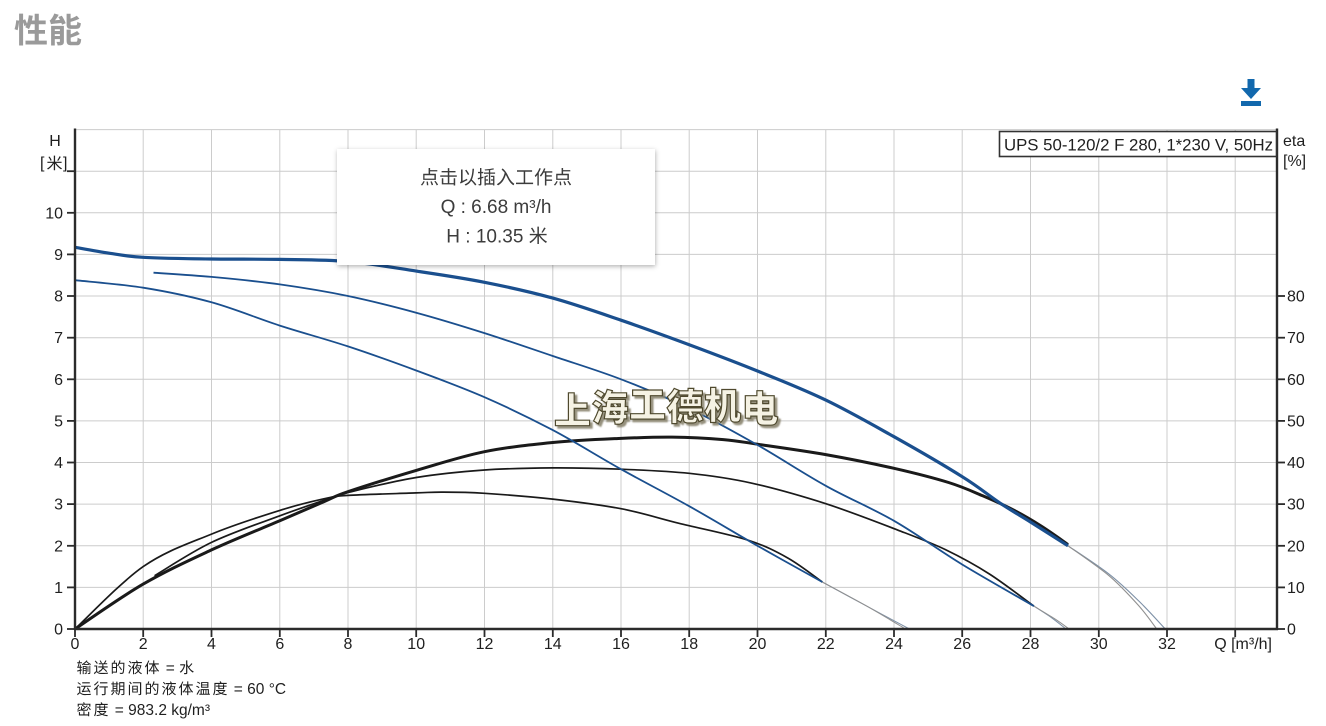  What do you see at coordinates (258, 689) in the screenshot?
I see `svg-text: = 60 °C` at bounding box center [258, 689].